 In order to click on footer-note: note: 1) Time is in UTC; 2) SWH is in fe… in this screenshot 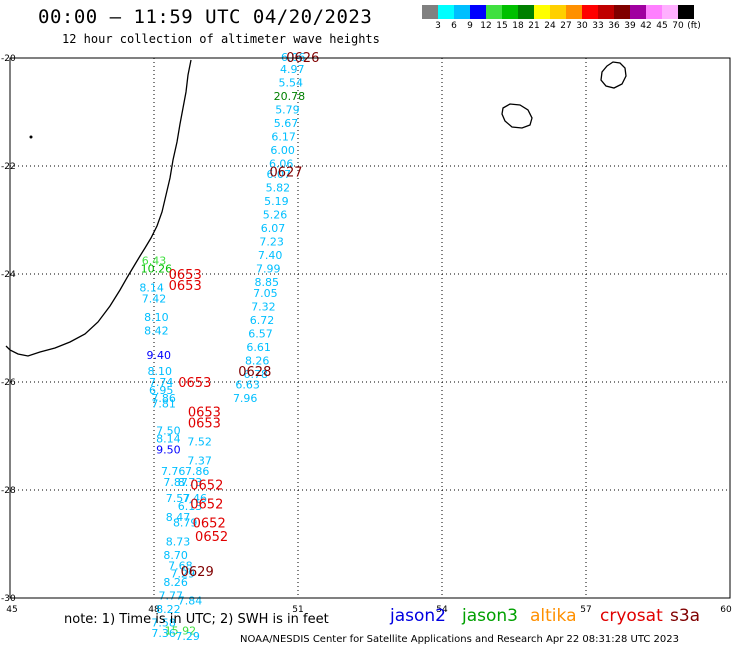, I will do `click(196, 619)`.